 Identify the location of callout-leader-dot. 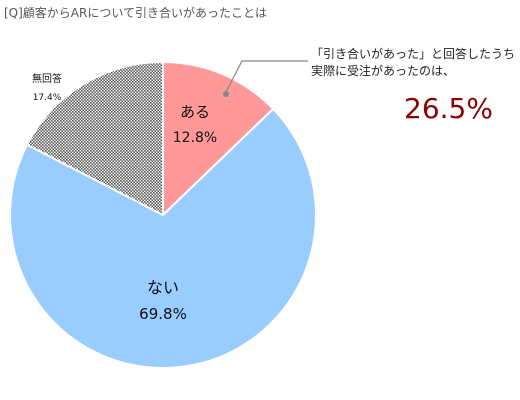
(226, 94).